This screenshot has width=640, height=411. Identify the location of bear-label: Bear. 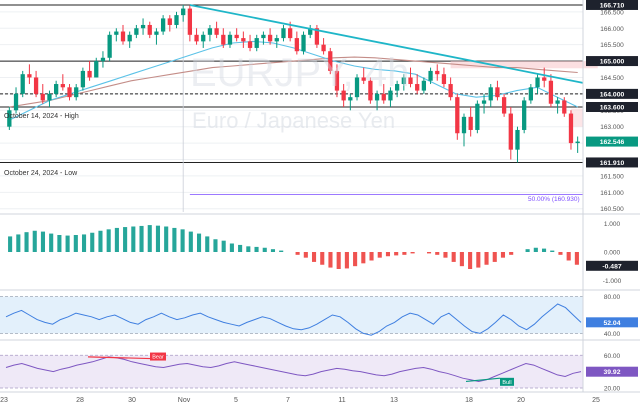
(158, 358).